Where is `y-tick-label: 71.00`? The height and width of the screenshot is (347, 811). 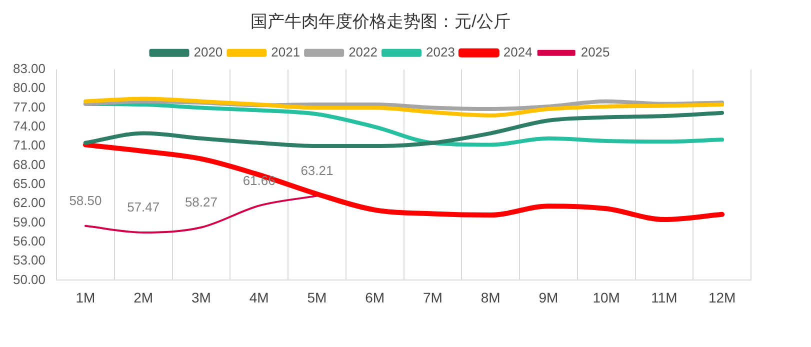
y-tick-label: 71.00 is located at coordinates (29, 145).